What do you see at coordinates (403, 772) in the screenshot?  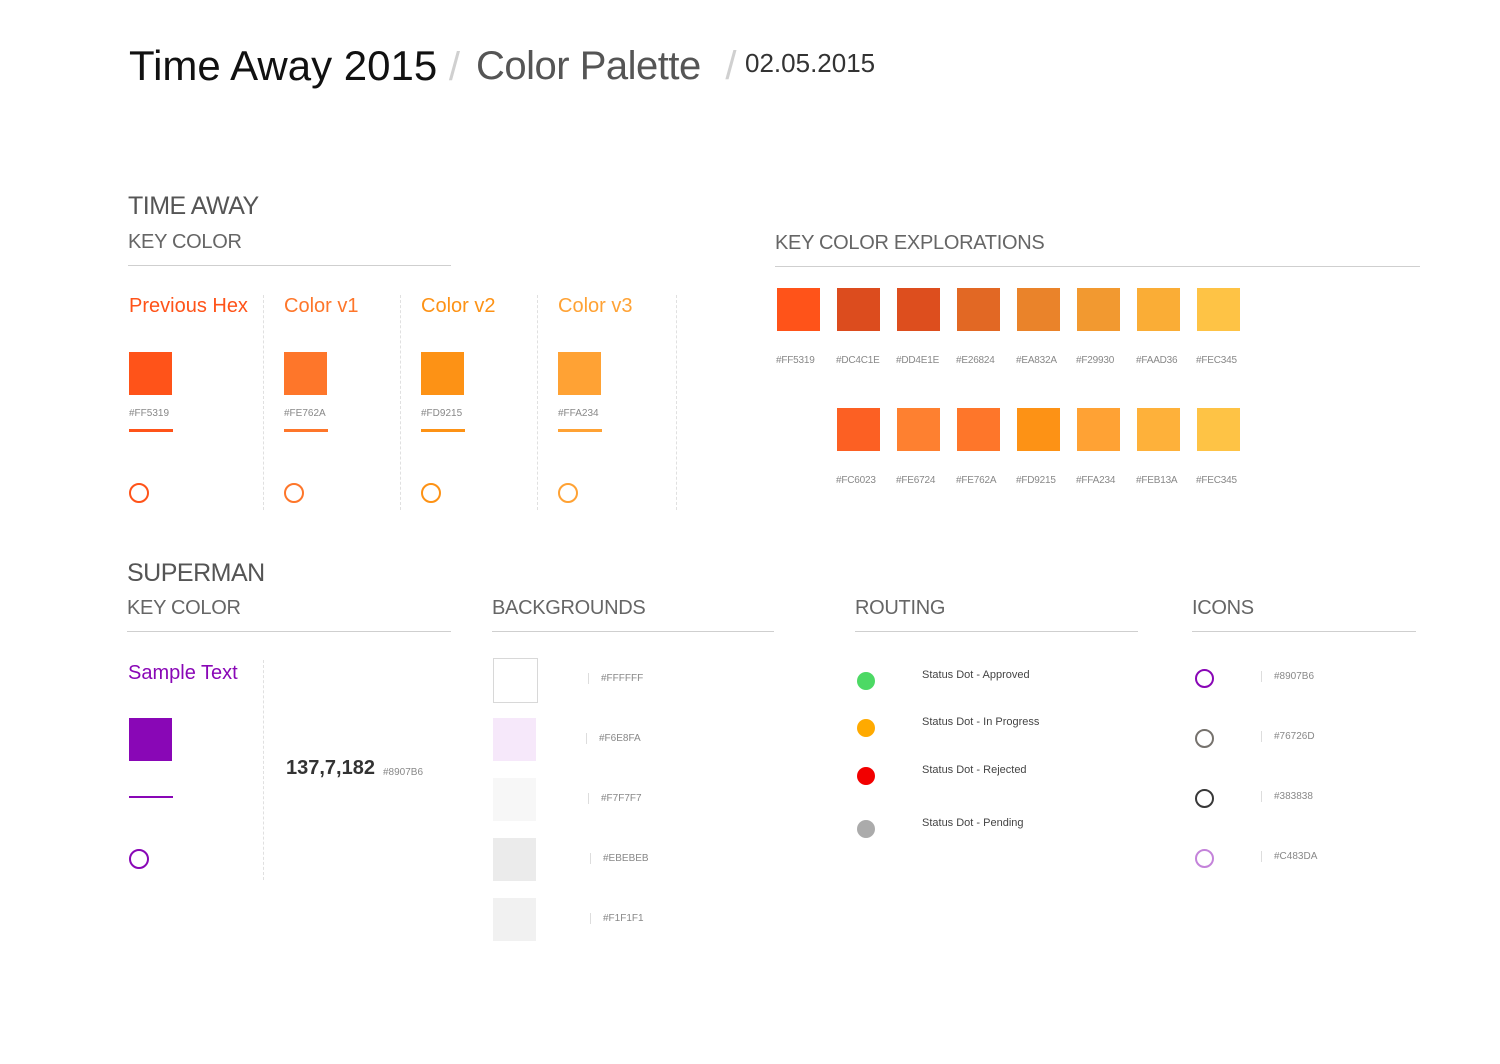 I see `superman-hex: #8907B6` at bounding box center [403, 772].